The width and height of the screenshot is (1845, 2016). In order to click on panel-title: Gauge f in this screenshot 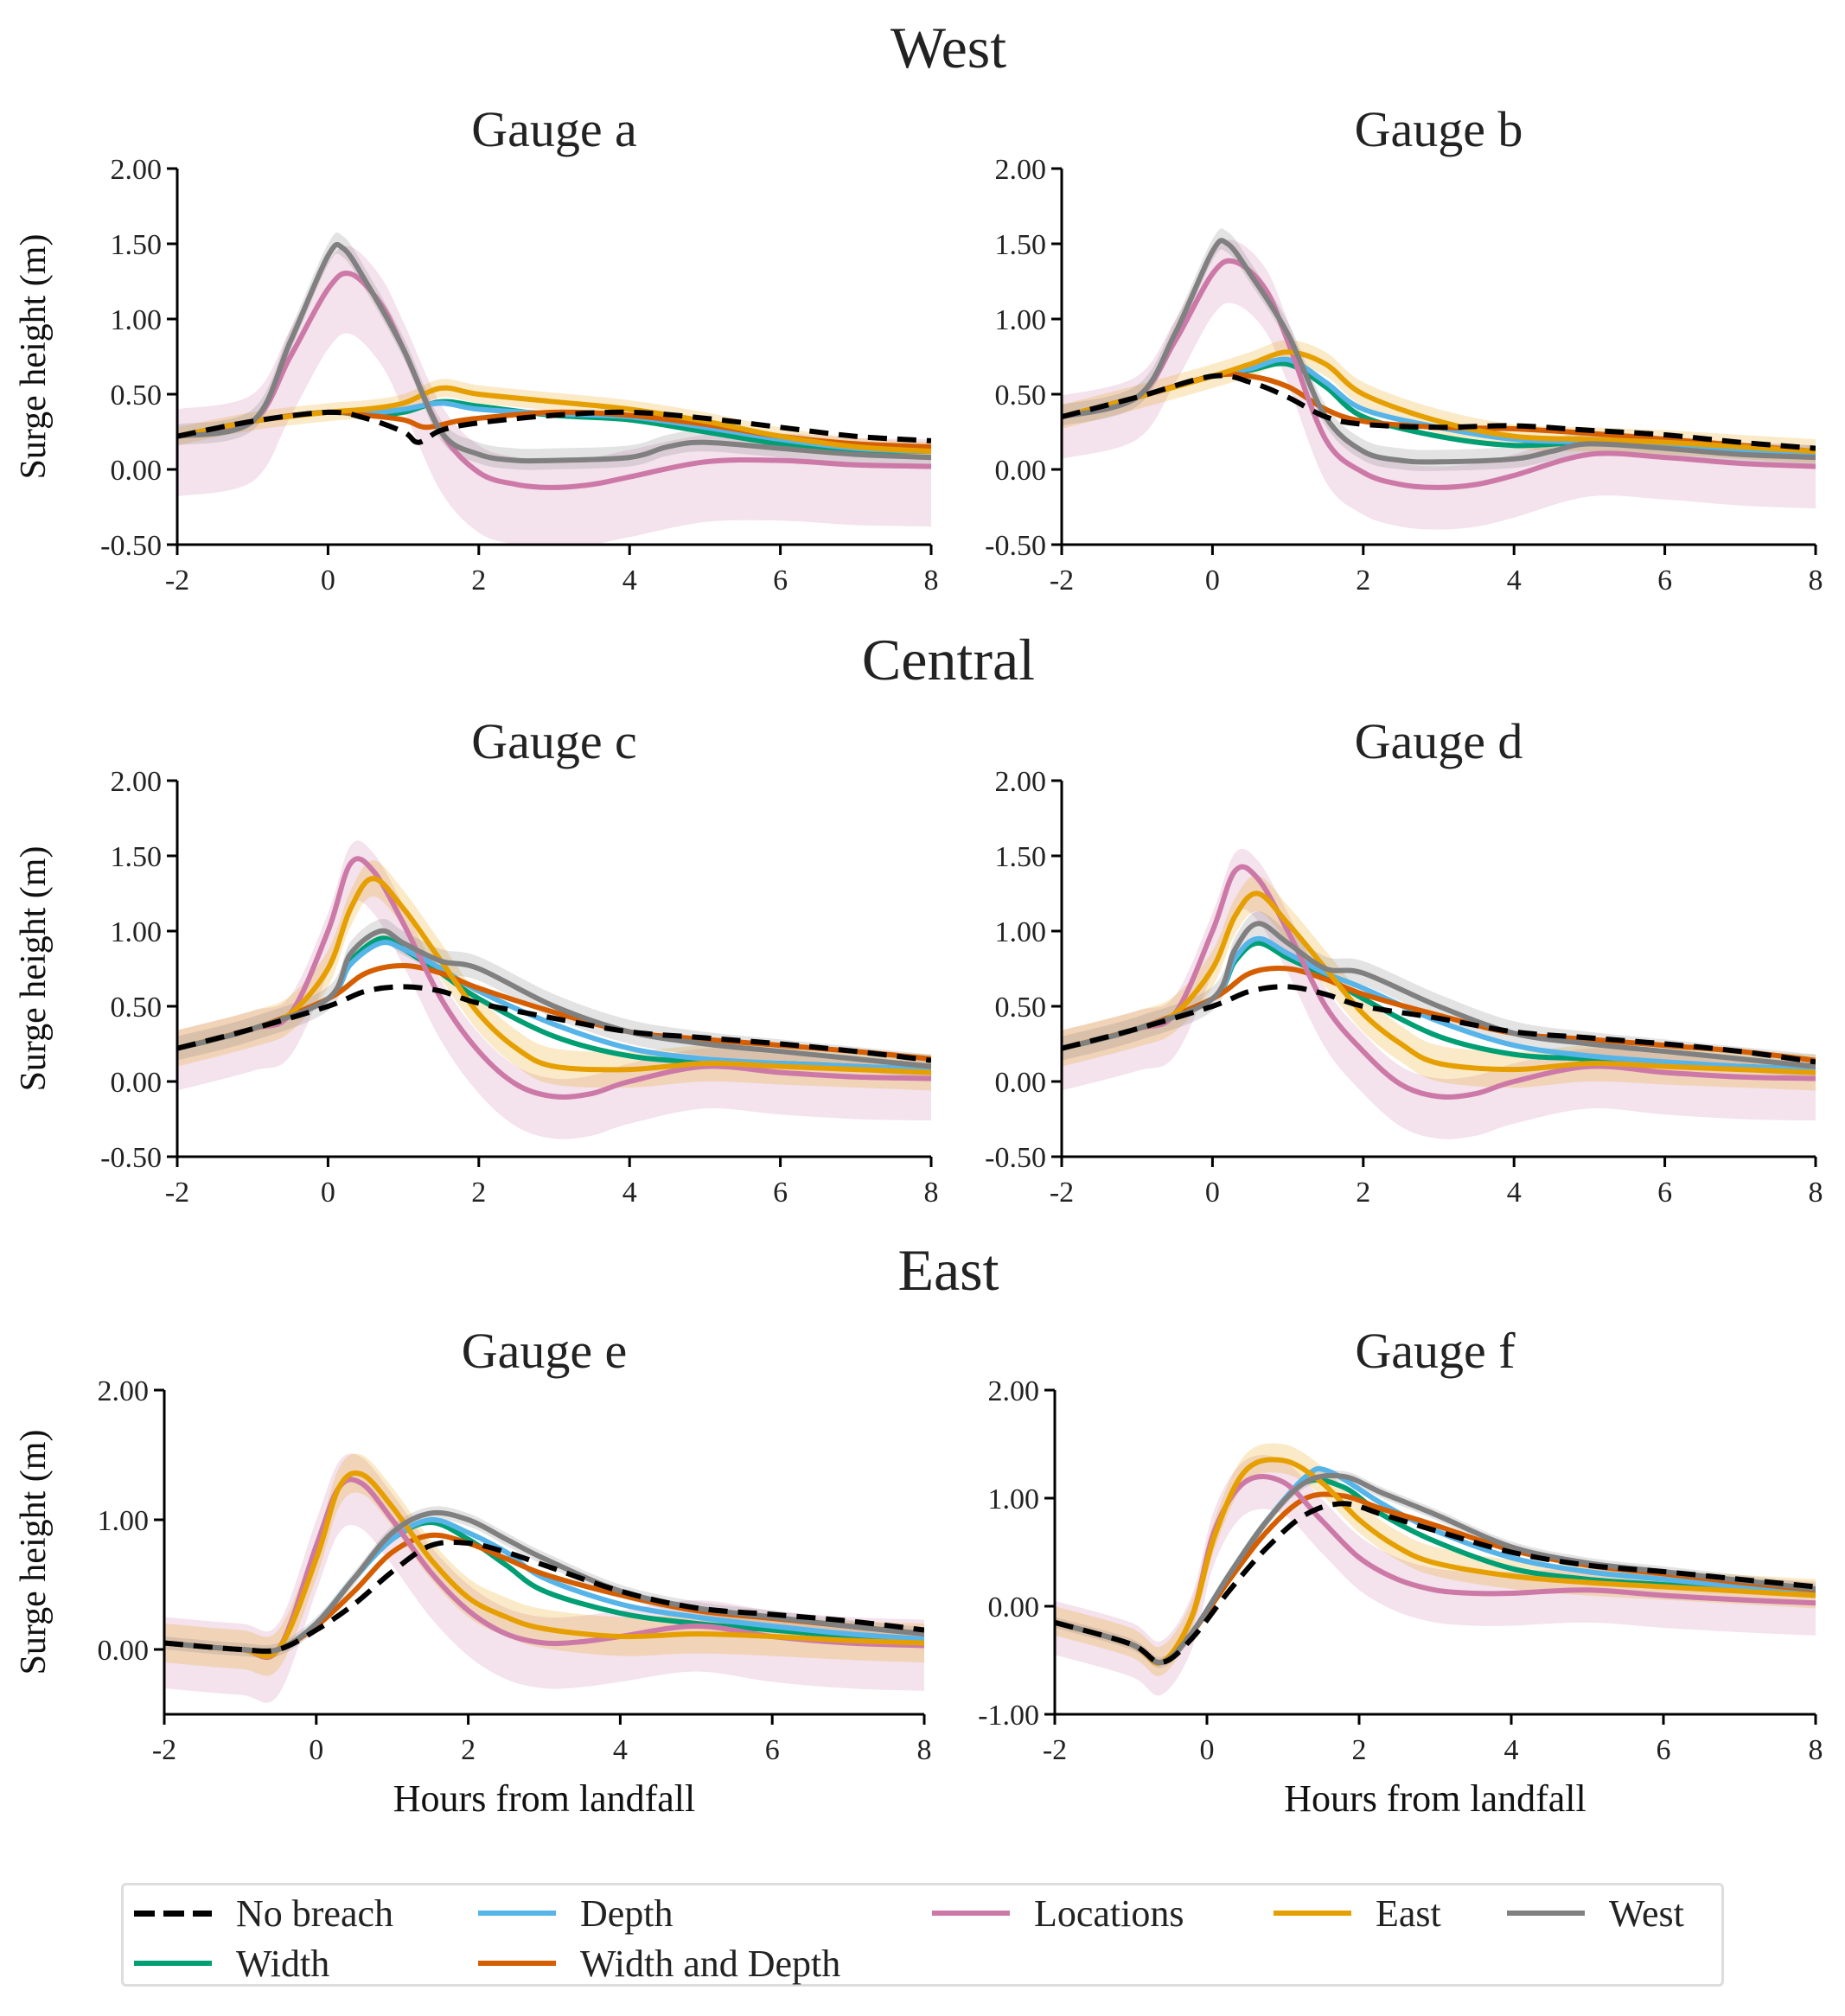, I will do `click(1435, 1351)`.